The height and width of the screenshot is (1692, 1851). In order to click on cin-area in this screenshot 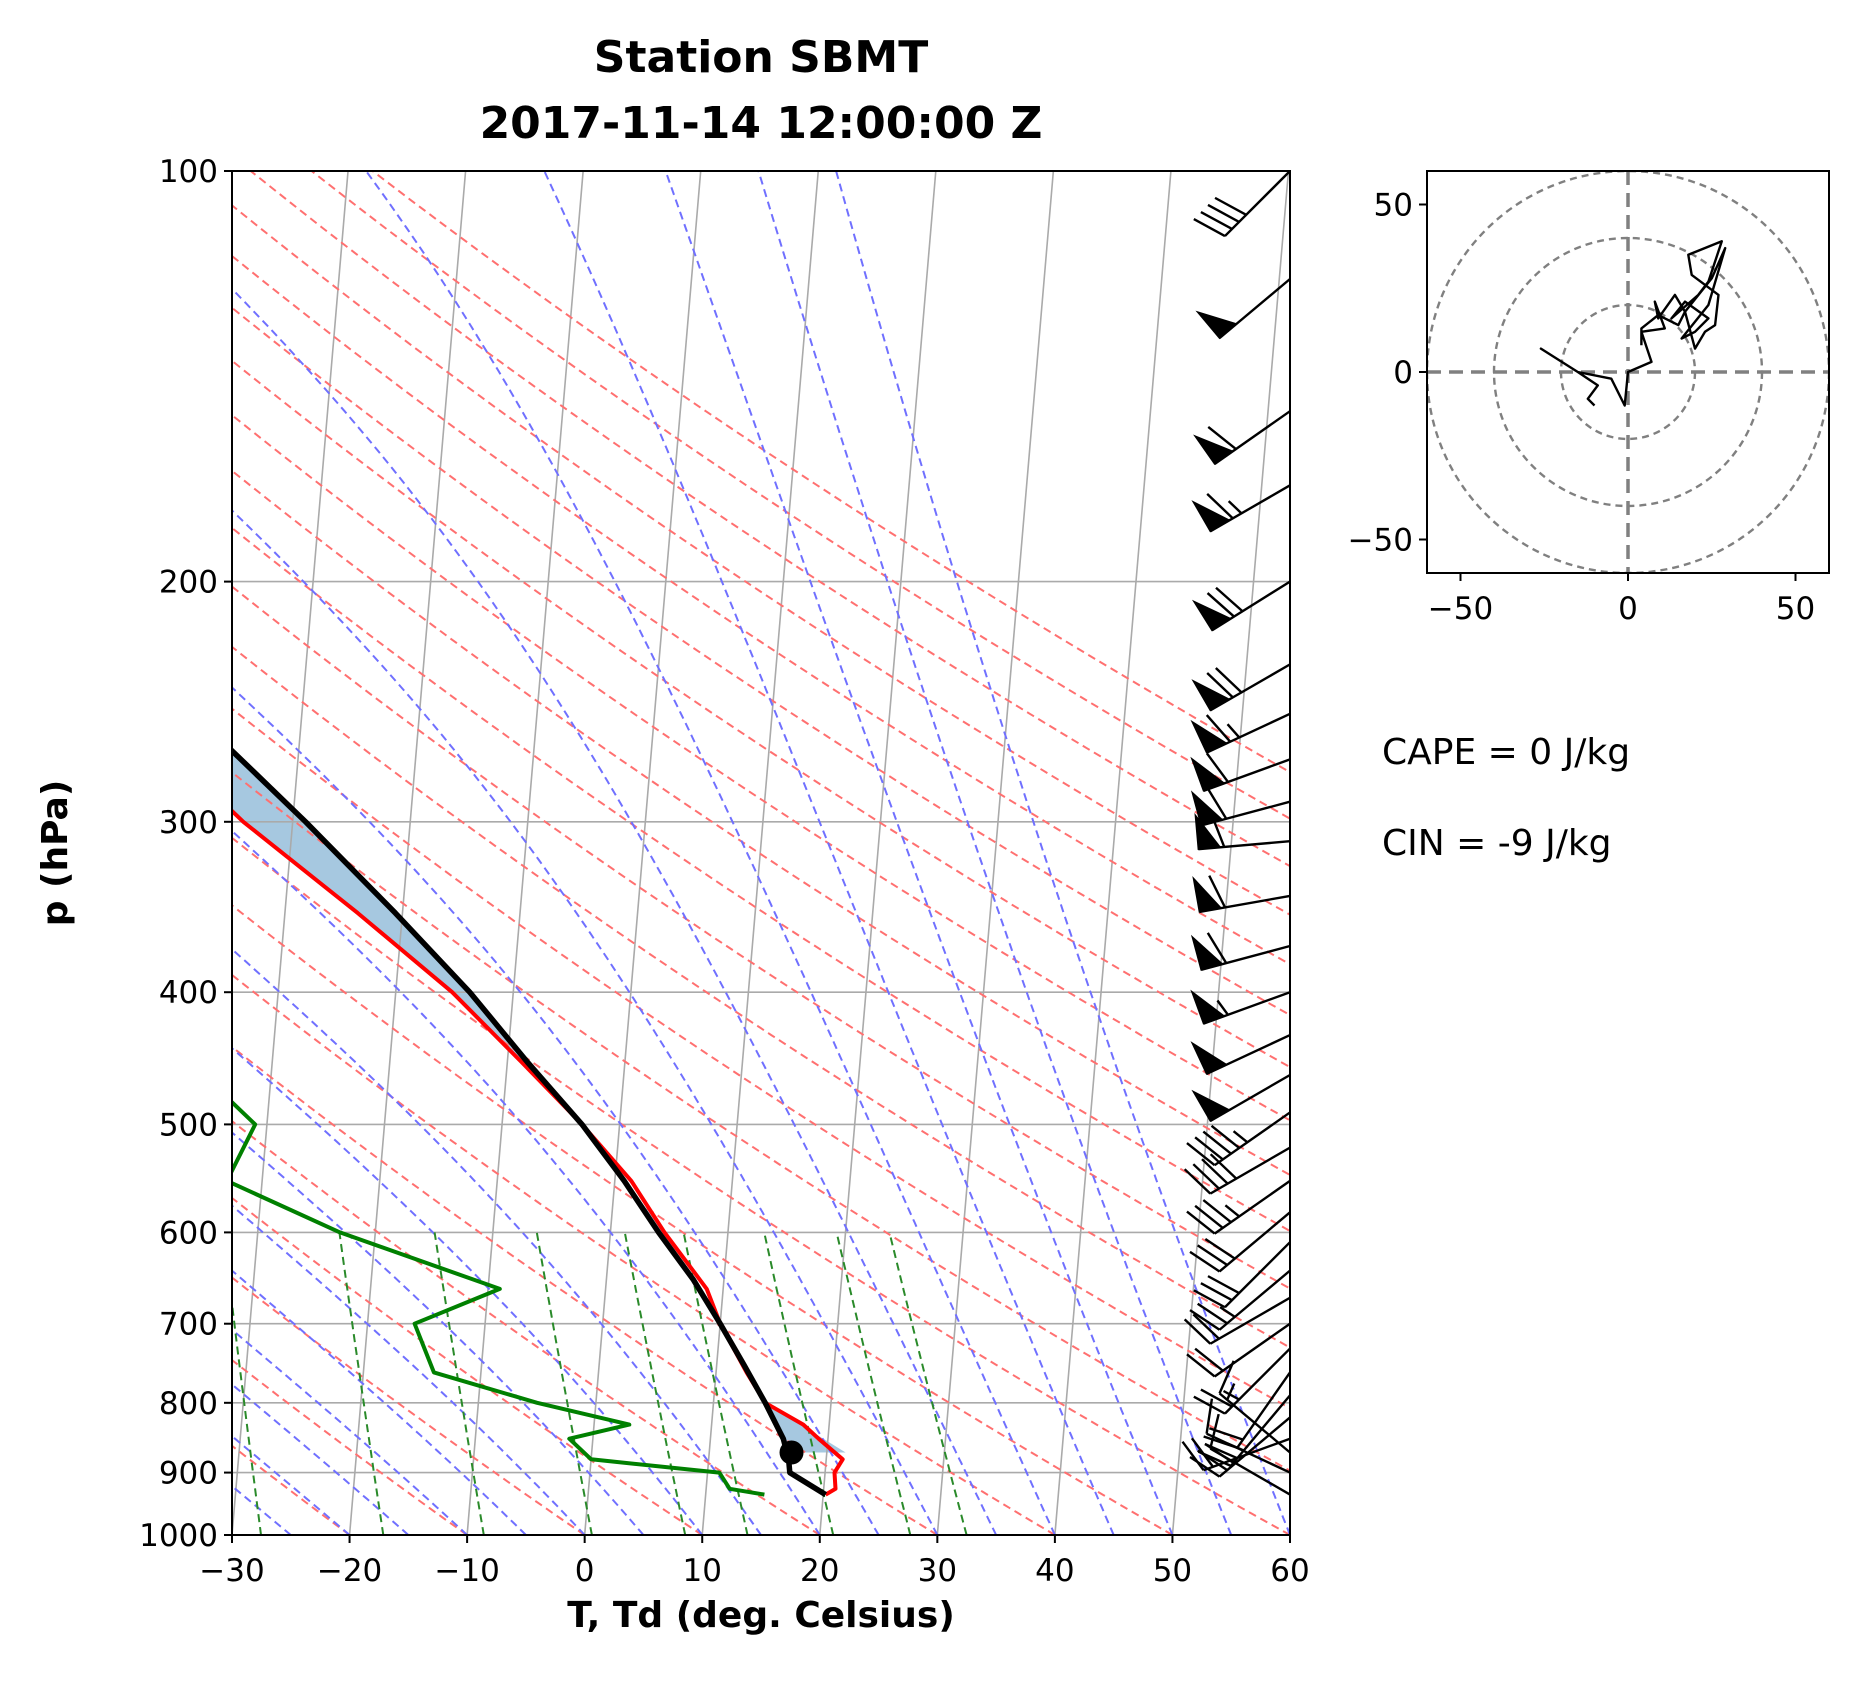, I will do `click(539, 1101)`.